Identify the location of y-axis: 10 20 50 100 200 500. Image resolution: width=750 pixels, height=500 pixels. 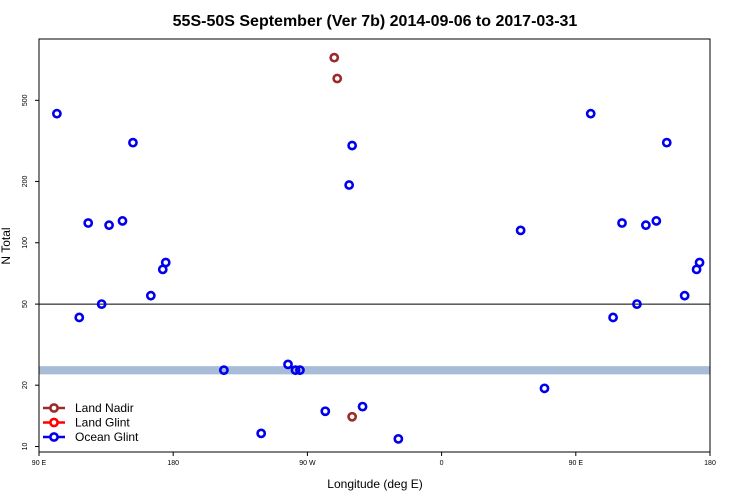
(30, 272).